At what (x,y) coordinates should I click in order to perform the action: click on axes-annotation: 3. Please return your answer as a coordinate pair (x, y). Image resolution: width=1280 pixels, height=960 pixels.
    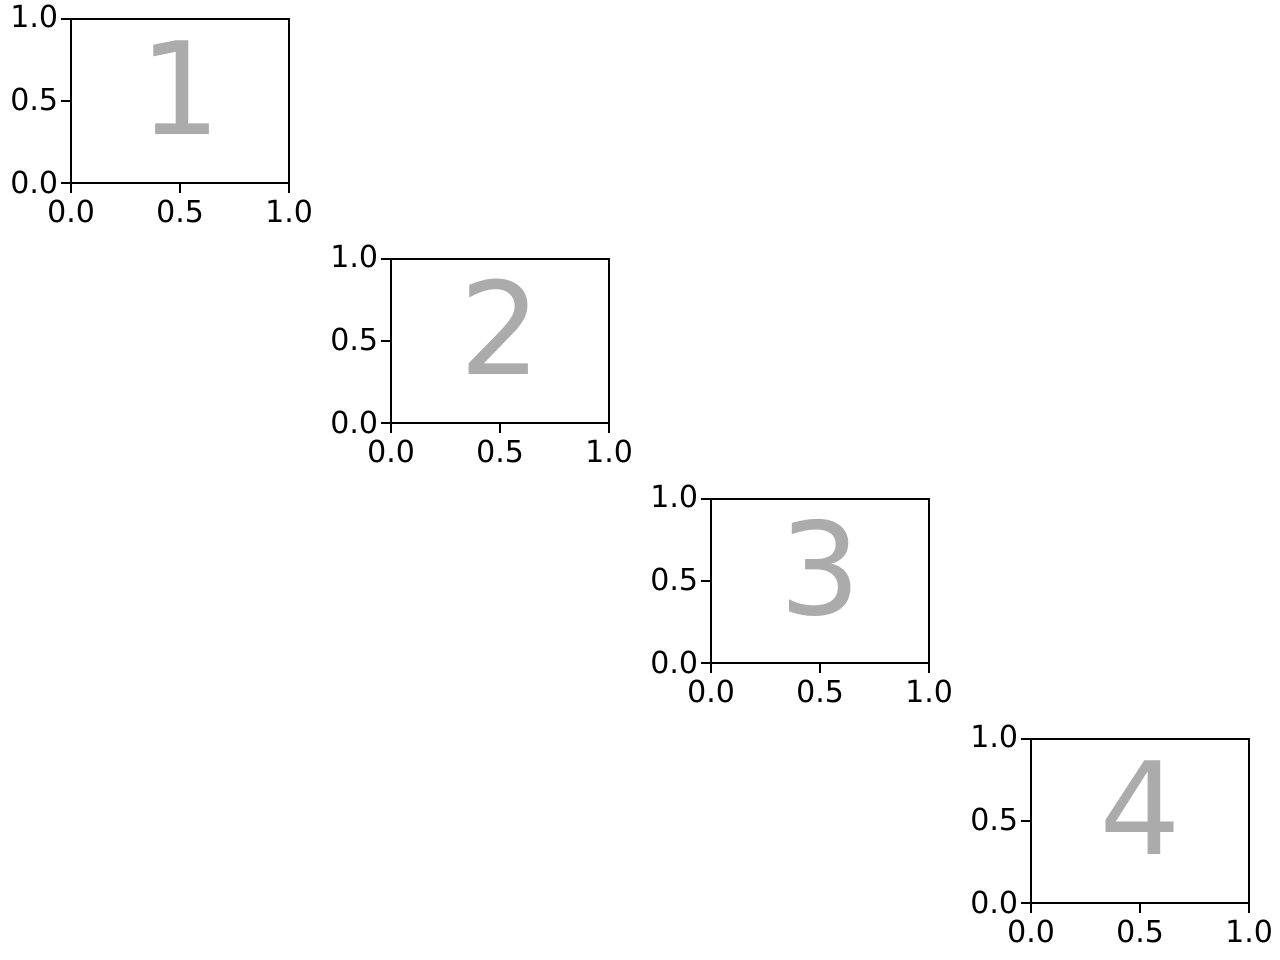
    Looking at the image, I should click on (820, 570).